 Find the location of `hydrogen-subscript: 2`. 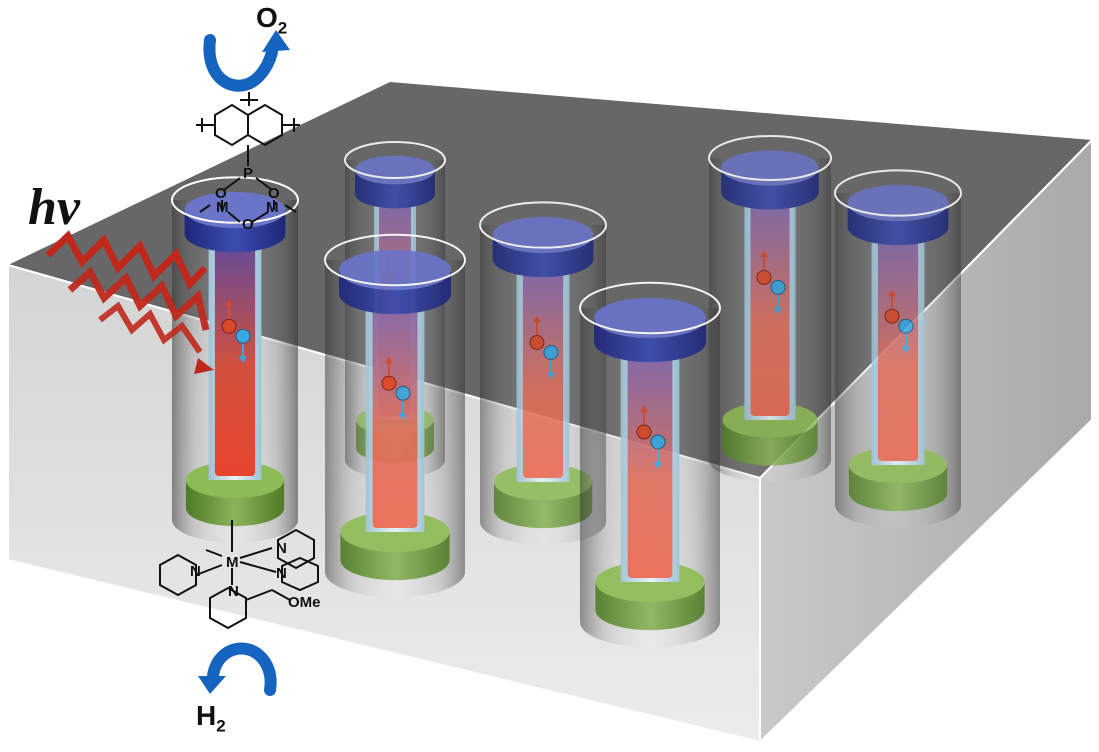

hydrogen-subscript: 2 is located at coordinates (221, 726).